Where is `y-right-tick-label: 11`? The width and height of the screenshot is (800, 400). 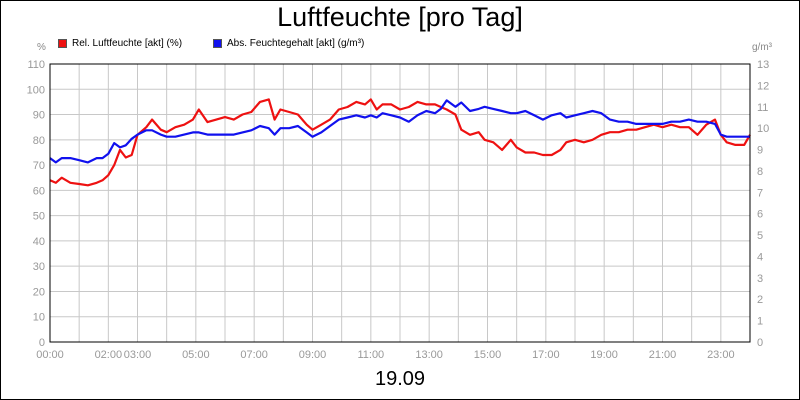 y-right-tick-label: 11 is located at coordinates (762, 108).